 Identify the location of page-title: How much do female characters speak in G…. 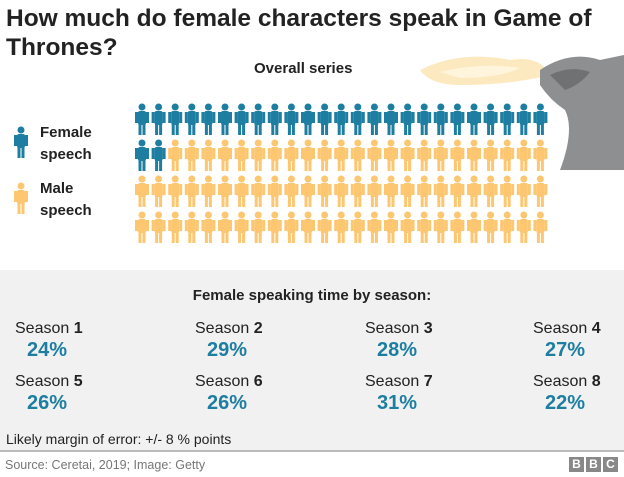
(299, 33).